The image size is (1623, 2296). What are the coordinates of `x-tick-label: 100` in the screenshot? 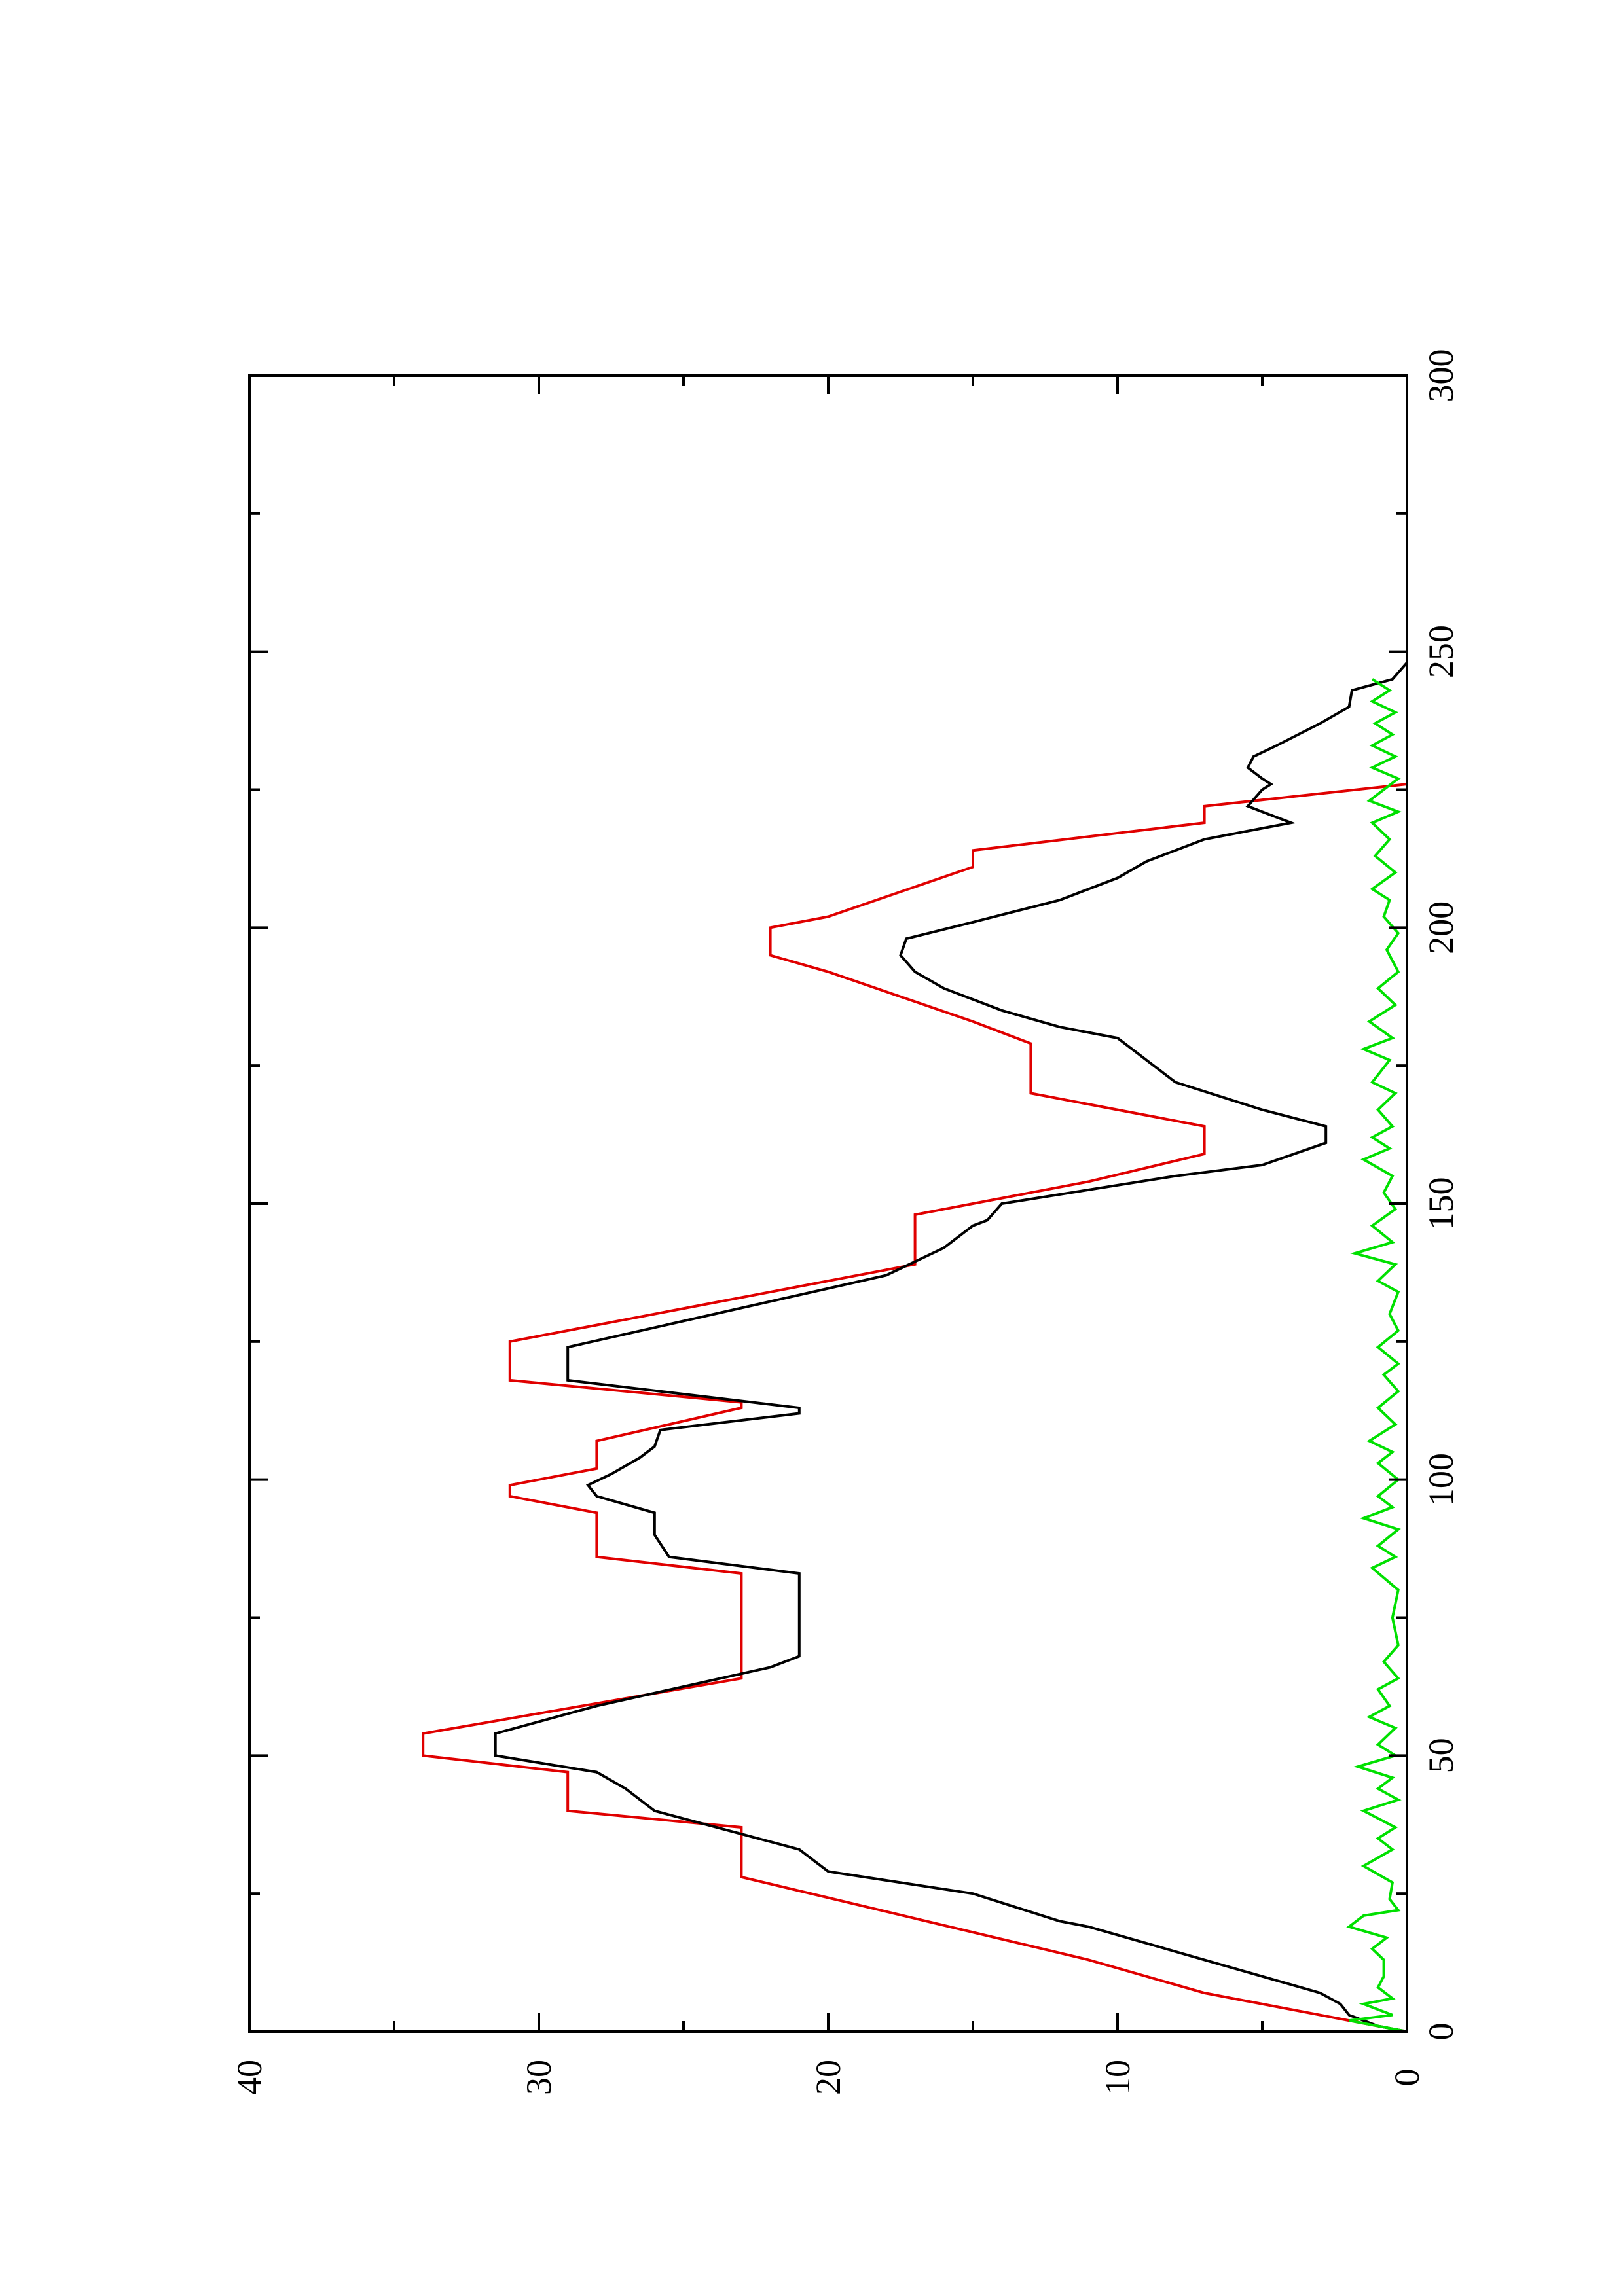 It's located at (1441, 1479).